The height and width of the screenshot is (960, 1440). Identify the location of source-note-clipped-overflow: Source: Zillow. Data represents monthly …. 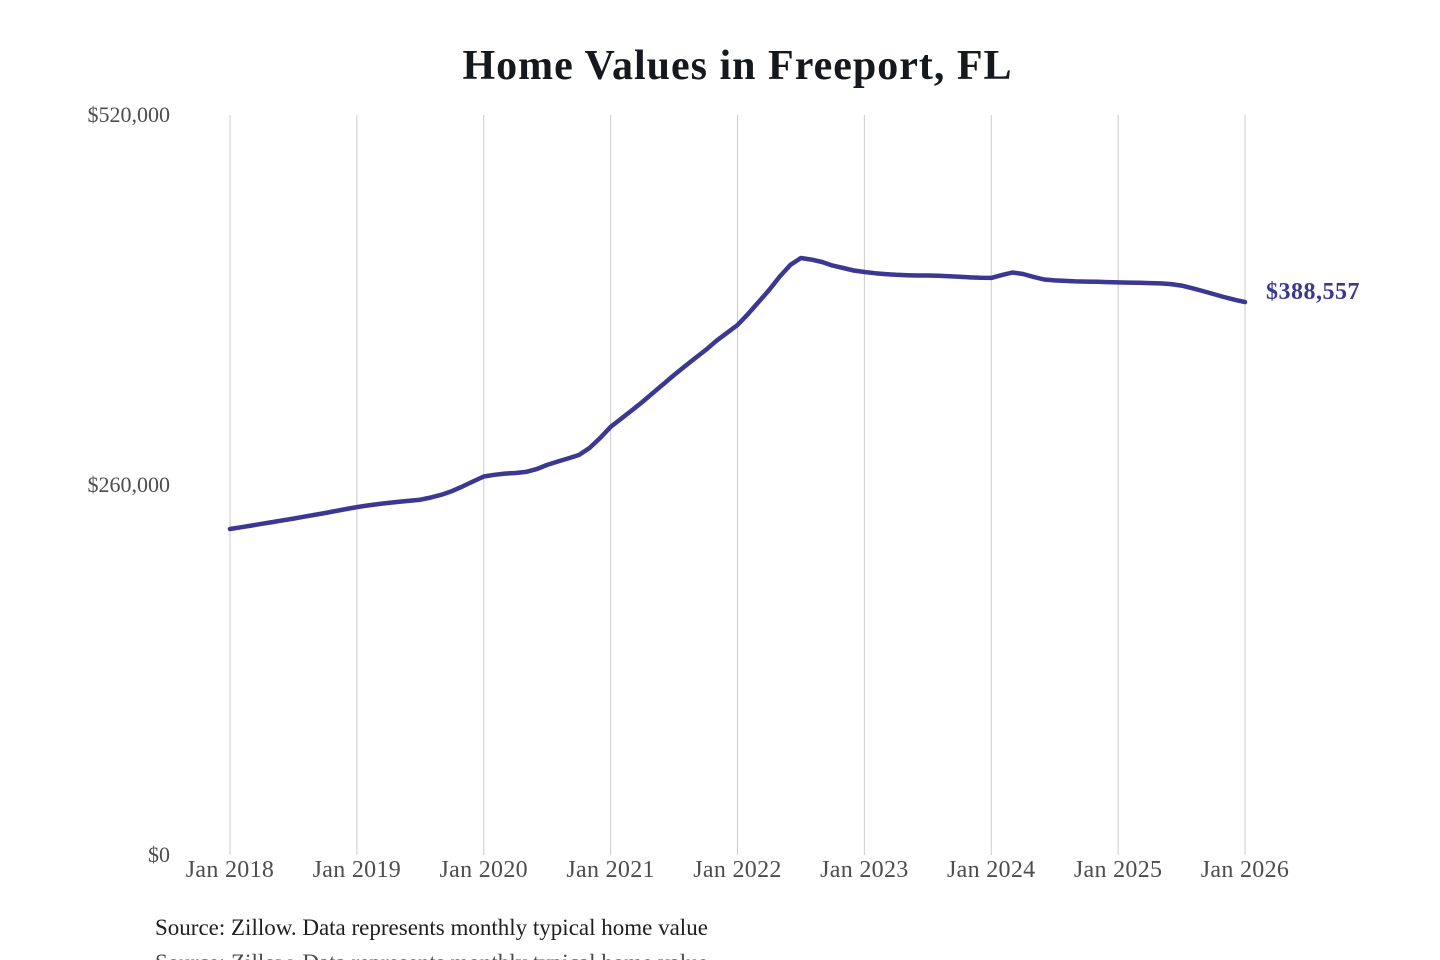
(431, 955).